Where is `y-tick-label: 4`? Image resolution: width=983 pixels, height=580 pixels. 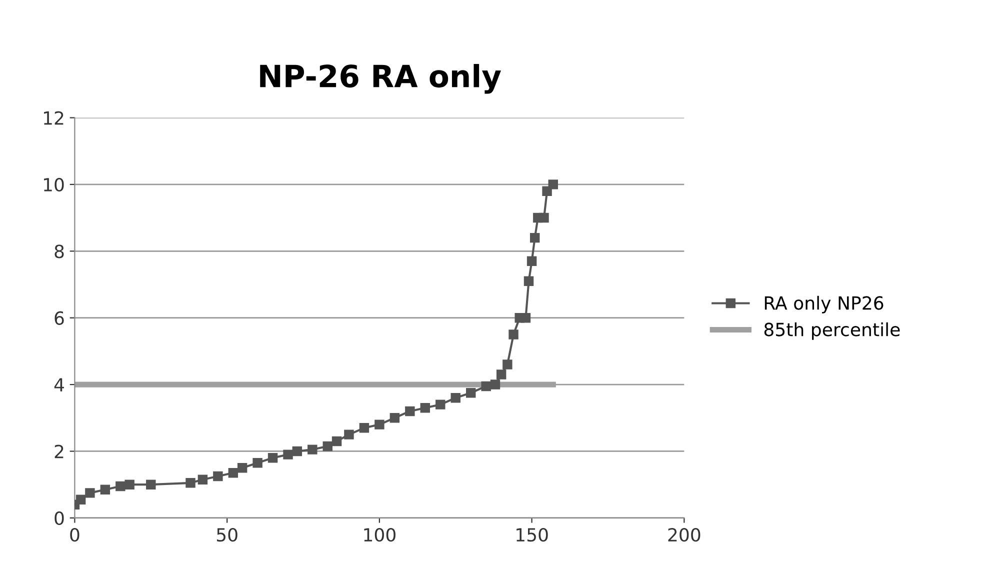
y-tick-label: 4 is located at coordinates (59, 385).